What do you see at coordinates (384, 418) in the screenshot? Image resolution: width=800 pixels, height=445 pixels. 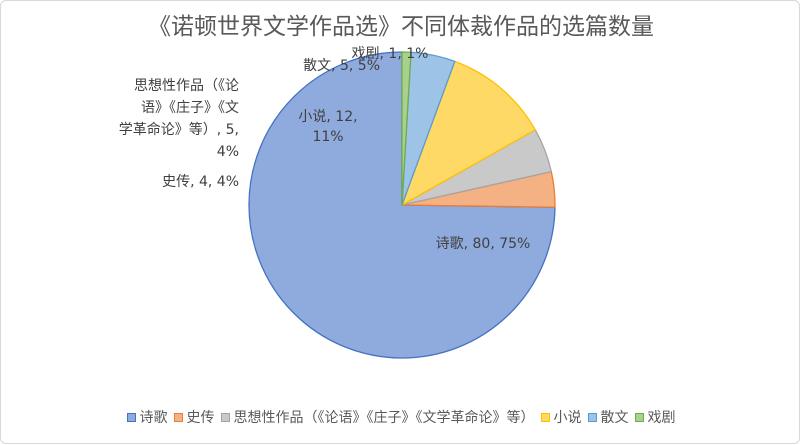 I see `legend-label: 思想性作品（《论语》《庄子》《文学革命论》等）` at bounding box center [384, 418].